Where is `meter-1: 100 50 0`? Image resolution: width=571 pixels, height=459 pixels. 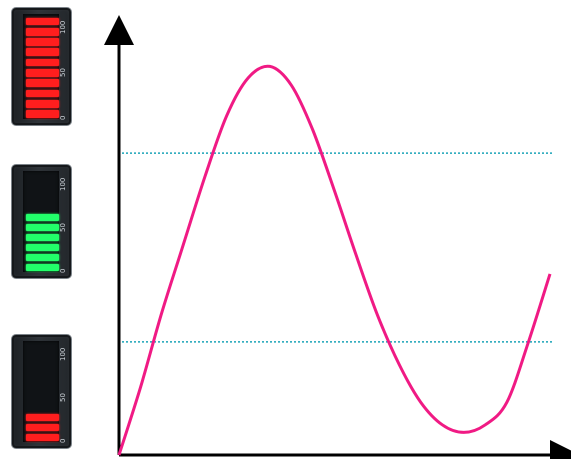 meter-1: 100 50 0 is located at coordinates (41, 66).